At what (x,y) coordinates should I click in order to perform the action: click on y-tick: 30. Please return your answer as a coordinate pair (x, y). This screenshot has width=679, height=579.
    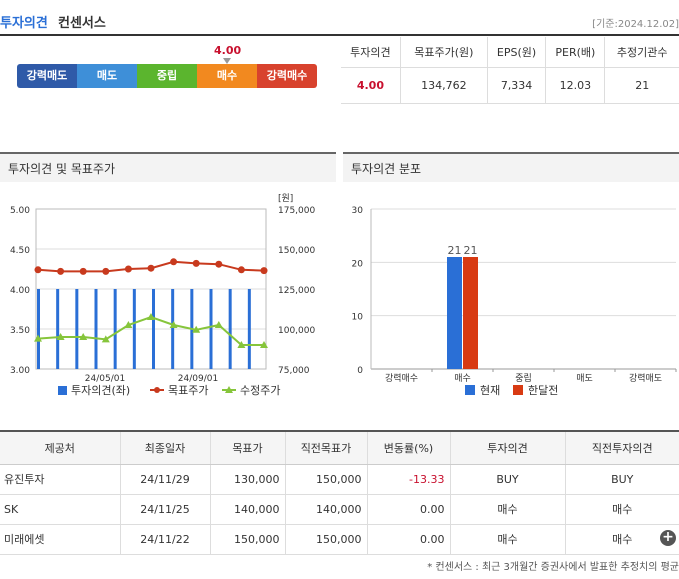
    Looking at the image, I should click on (358, 211).